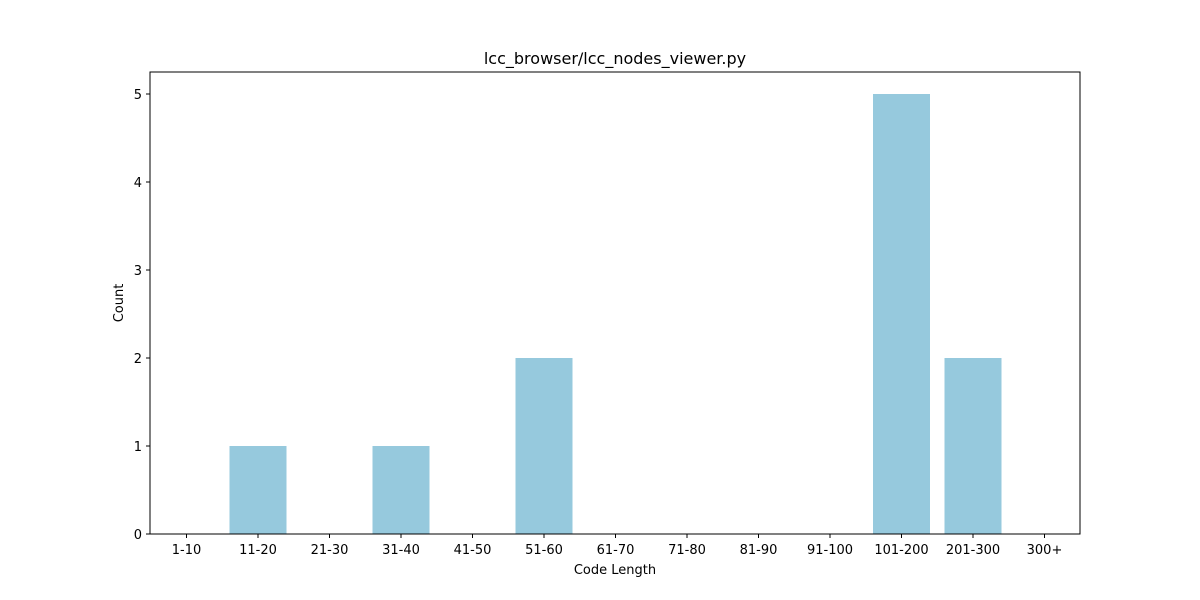 The width and height of the screenshot is (1200, 600). Describe the element at coordinates (138, 95) in the screenshot. I see `y-tick-label: 5` at that location.